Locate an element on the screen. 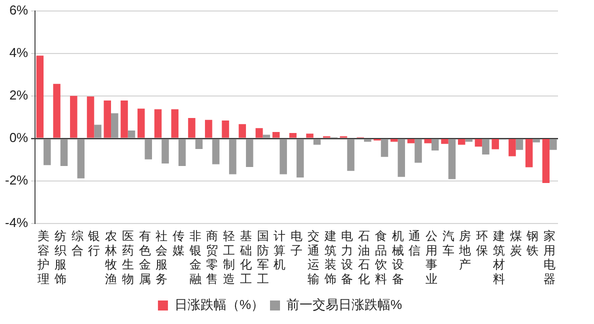  x-tick-label: 建筑装饰 is located at coordinates (329, 257).